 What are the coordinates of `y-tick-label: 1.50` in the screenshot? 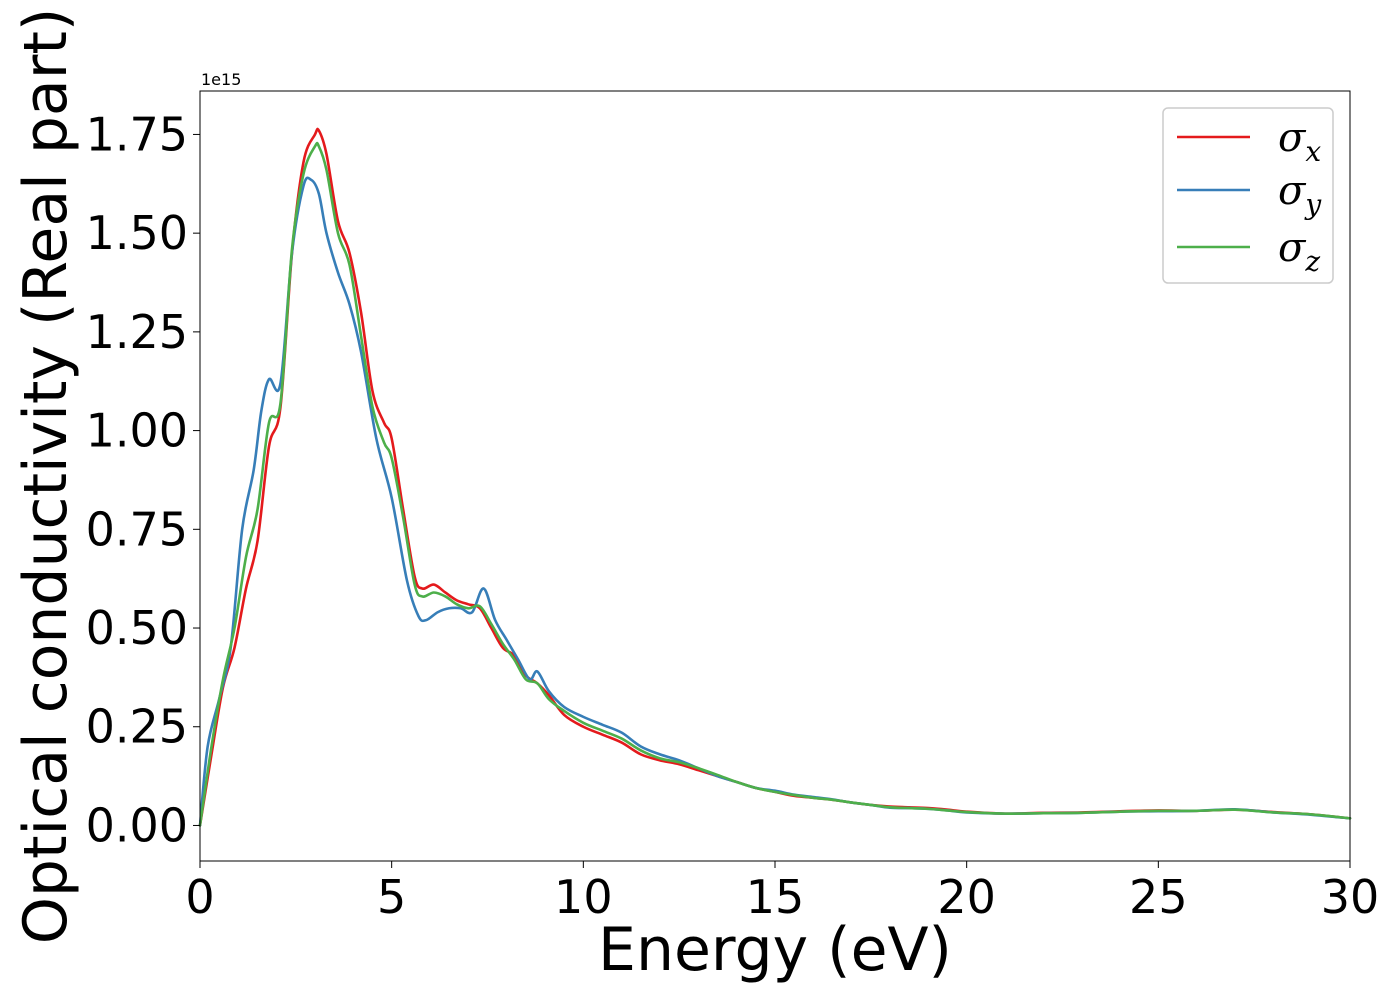 It's located at (137, 233).